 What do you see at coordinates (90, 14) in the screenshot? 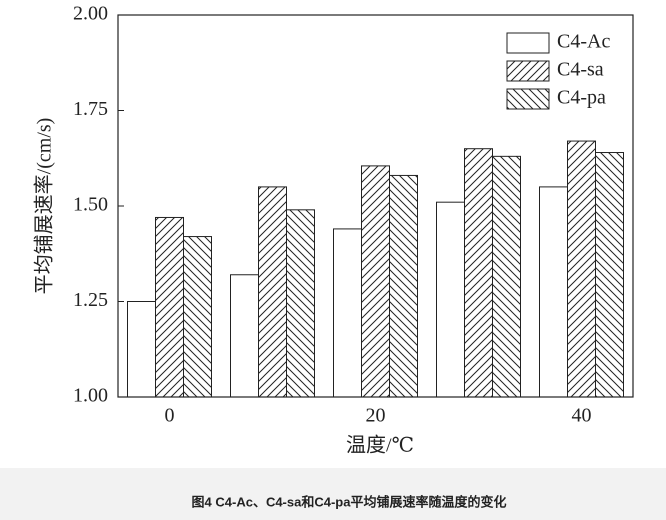
I see `y-tick-label: 2.00` at bounding box center [90, 14].